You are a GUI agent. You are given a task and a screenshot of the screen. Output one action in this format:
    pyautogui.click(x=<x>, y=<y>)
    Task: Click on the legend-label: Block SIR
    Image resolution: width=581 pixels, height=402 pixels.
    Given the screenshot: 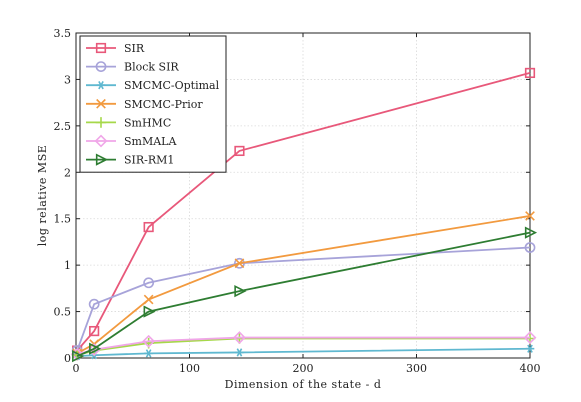 What is the action you would take?
    pyautogui.click(x=151, y=67)
    